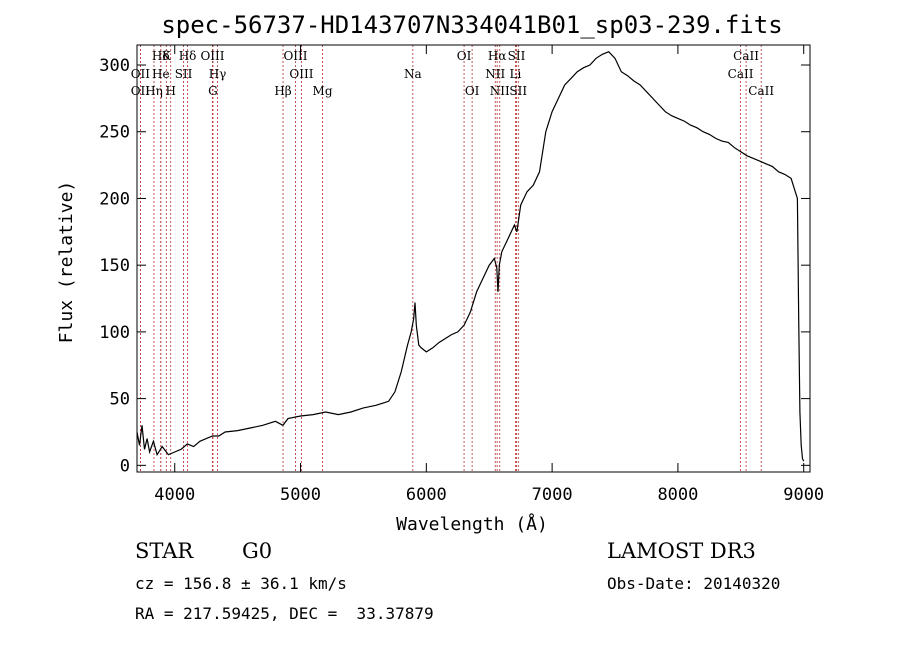  I want to click on line-marker-label-20: H, so click(170, 91).